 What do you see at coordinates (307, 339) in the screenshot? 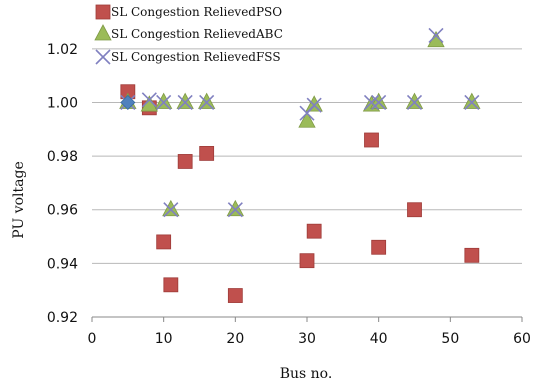
I see `x-tick-label-3: 30` at bounding box center [307, 339].